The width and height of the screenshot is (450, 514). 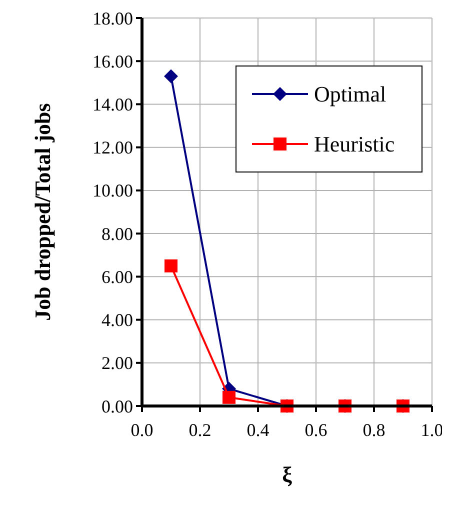 What do you see at coordinates (117, 406) in the screenshot?
I see `y-tick-label: 0.00` at bounding box center [117, 406].